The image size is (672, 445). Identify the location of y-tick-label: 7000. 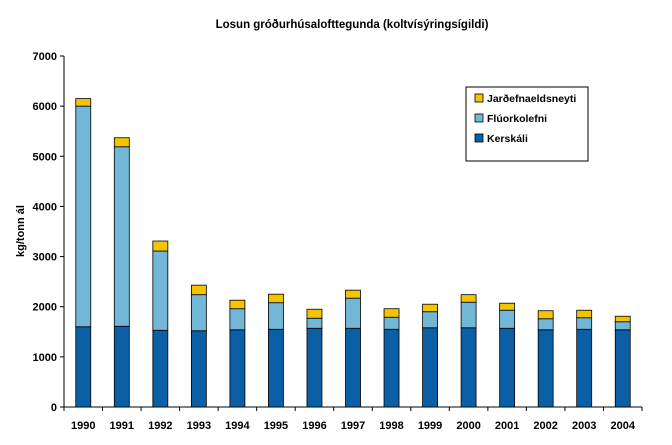
(45, 57).